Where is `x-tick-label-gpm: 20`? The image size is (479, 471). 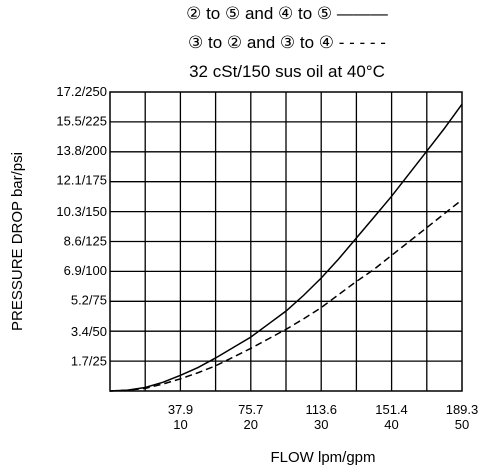 x-tick-label-gpm: 20 is located at coordinates (251, 424).